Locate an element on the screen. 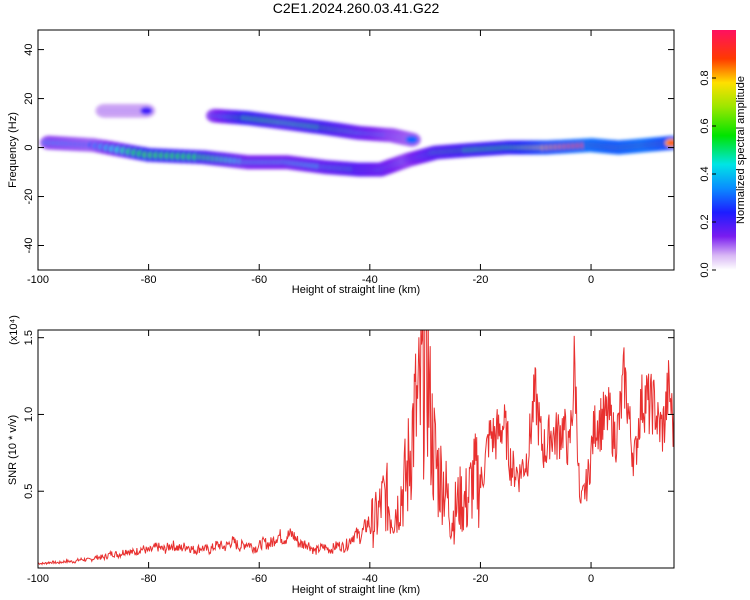 This screenshot has width=750, height=600. spectrogram-y-tick-label: 20 is located at coordinates (29, 98).